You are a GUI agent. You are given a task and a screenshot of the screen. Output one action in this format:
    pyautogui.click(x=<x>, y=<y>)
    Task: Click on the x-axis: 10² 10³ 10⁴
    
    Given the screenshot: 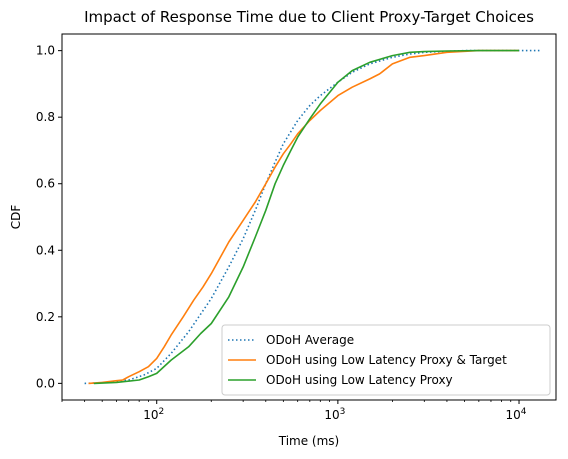 What is the action you would take?
    pyautogui.click(x=294, y=411)
    